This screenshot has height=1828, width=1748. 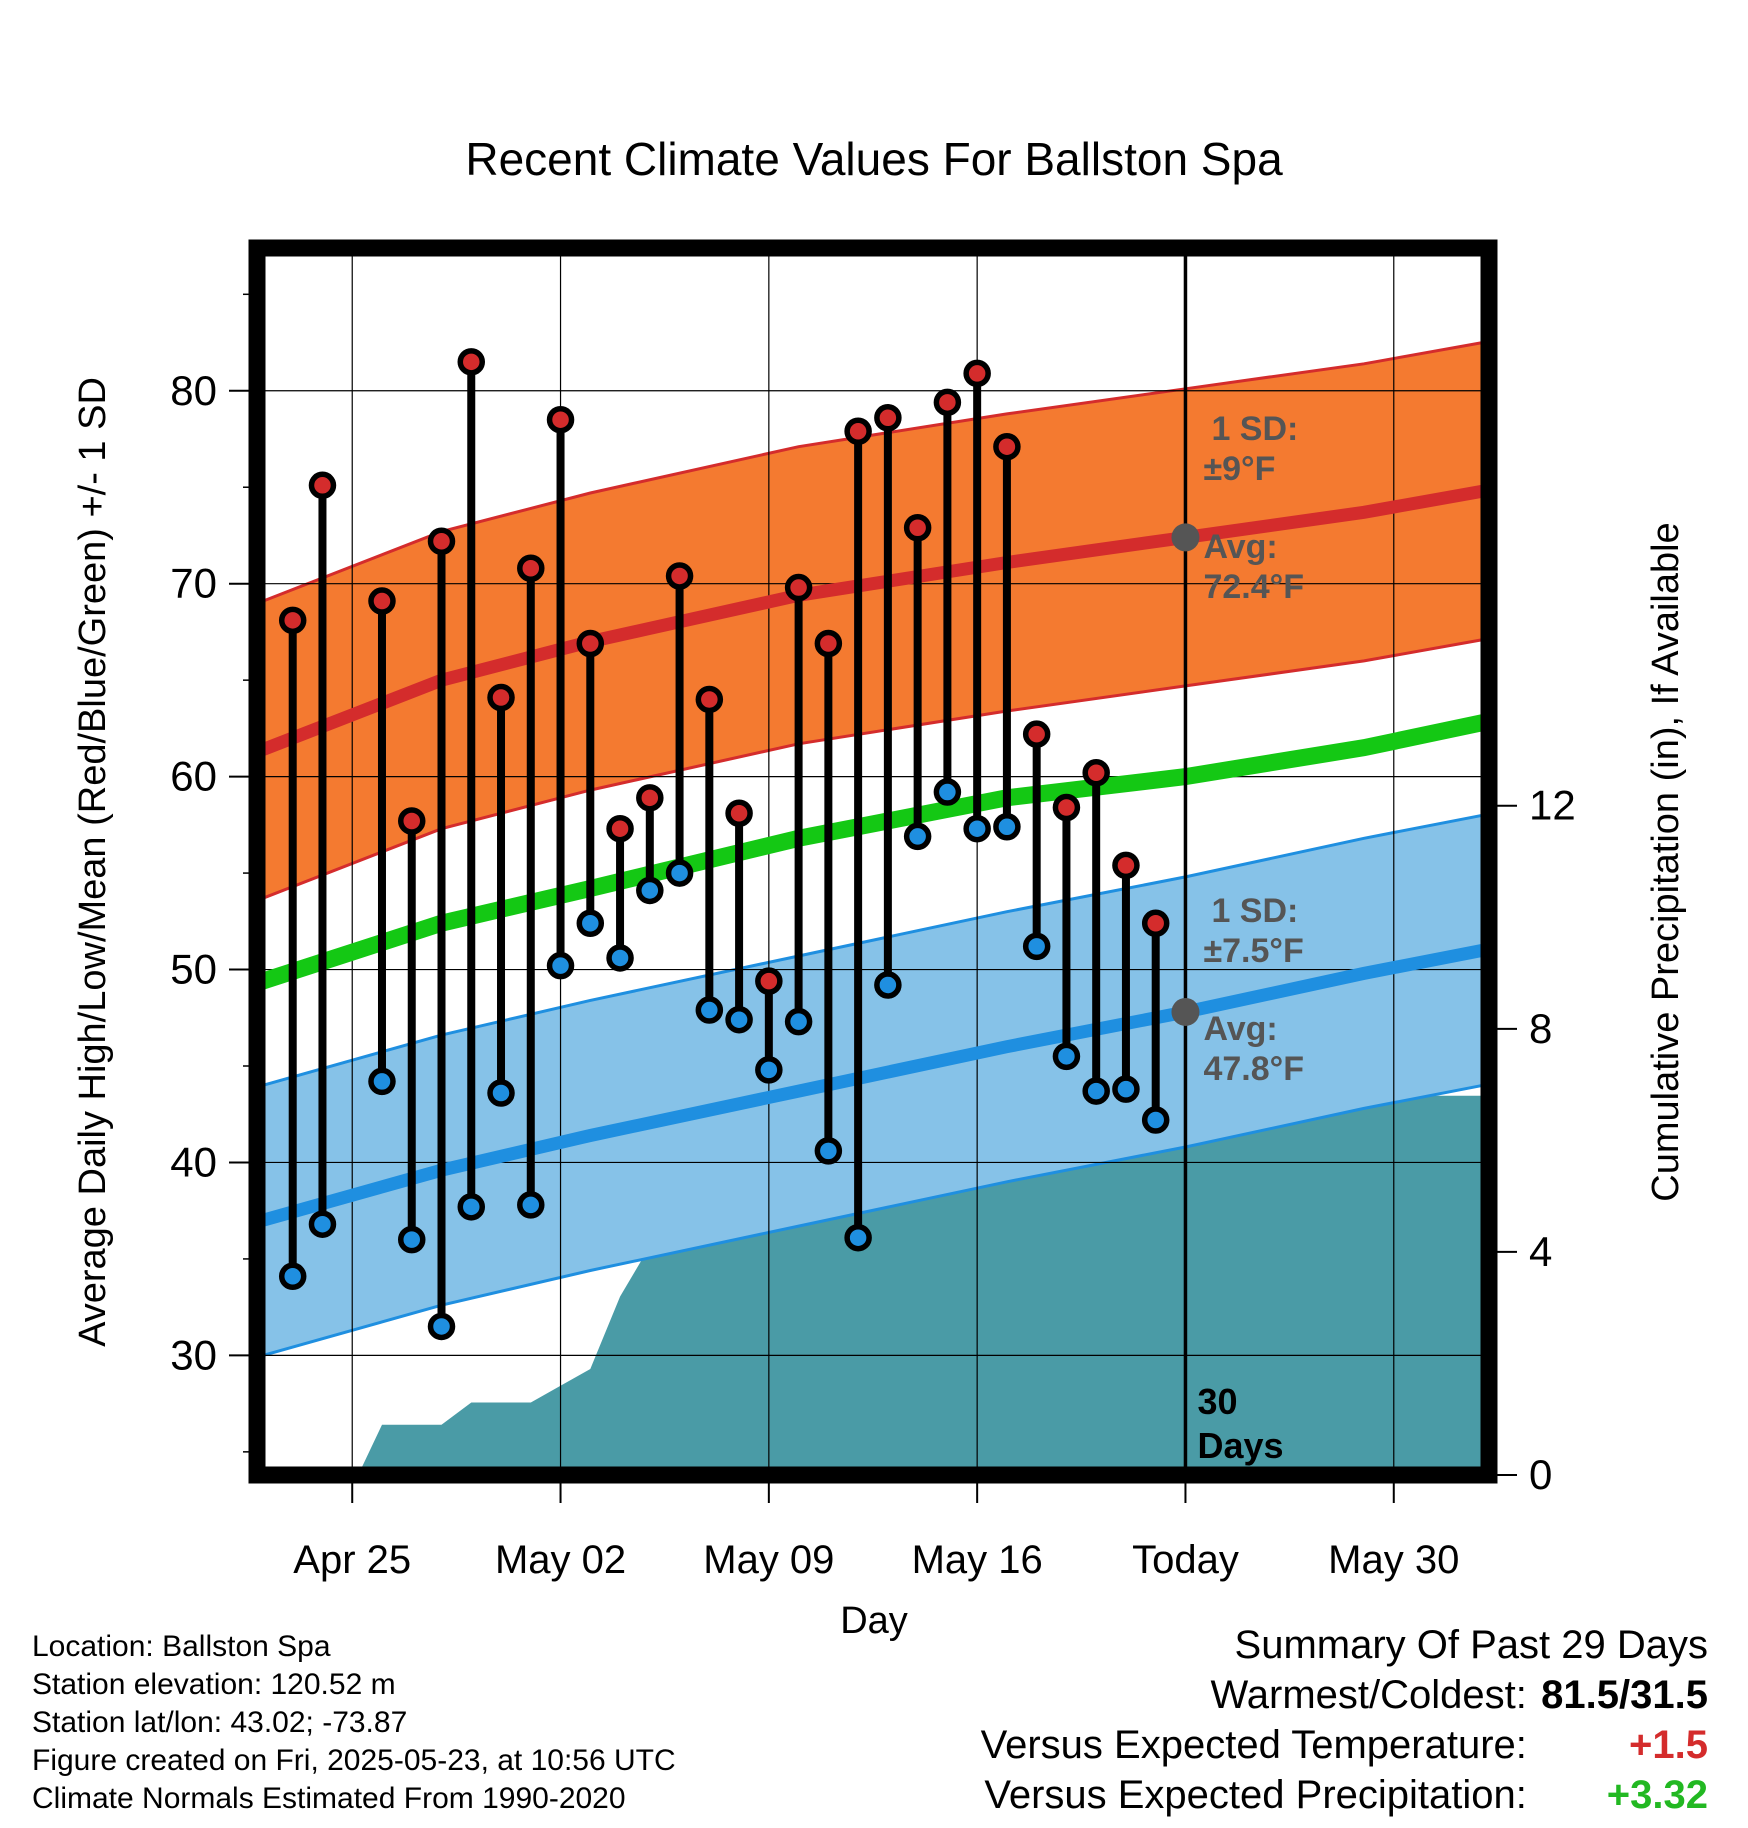 What do you see at coordinates (1185, 1011) in the screenshot?
I see `today-low-normal-marker` at bounding box center [1185, 1011].